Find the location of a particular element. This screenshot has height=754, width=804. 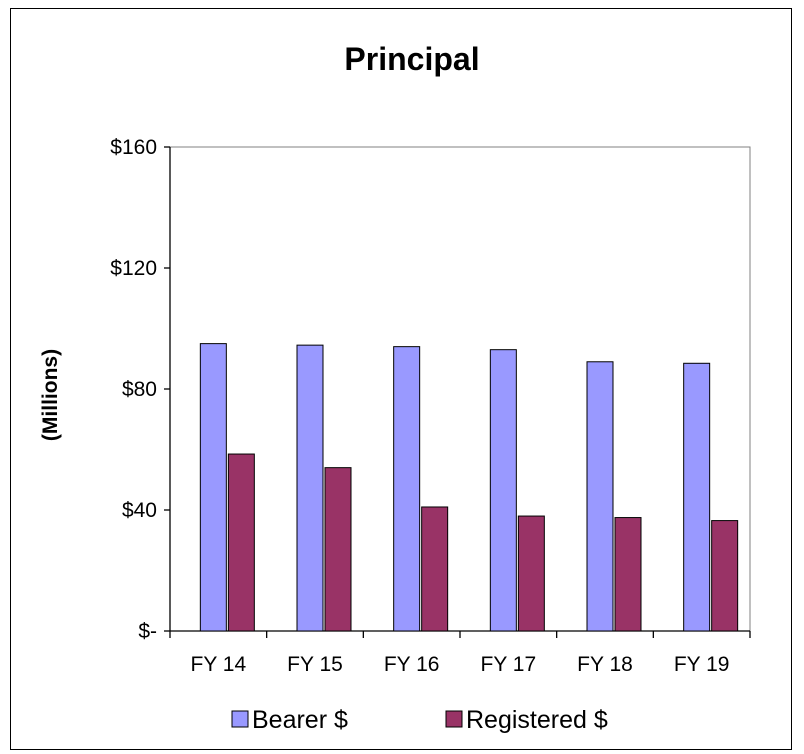

y-tick-label: $80 is located at coordinates (139, 389).